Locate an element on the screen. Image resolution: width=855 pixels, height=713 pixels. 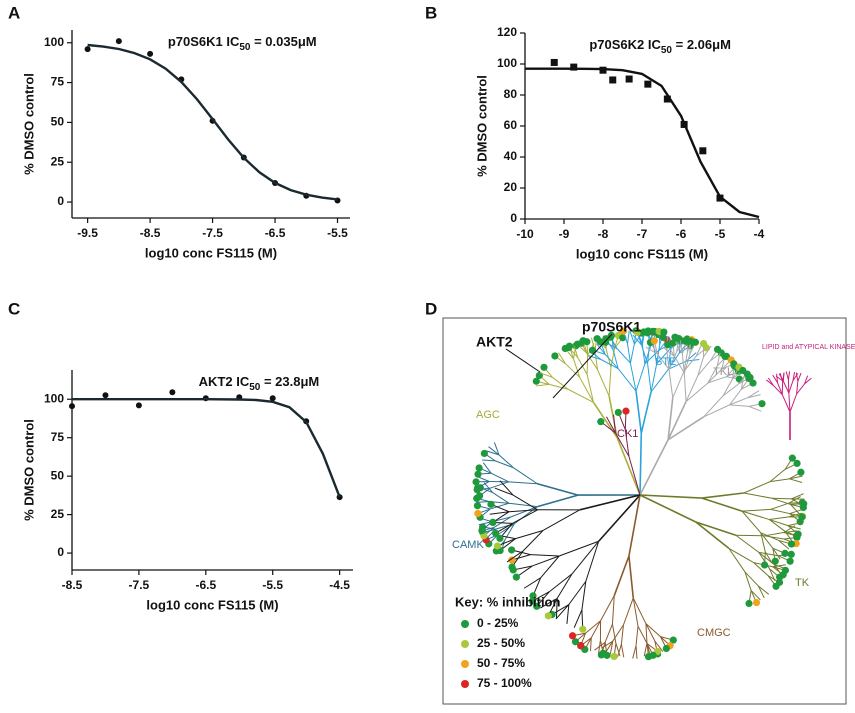
y-tick-label: 40 is located at coordinates (511, 156).